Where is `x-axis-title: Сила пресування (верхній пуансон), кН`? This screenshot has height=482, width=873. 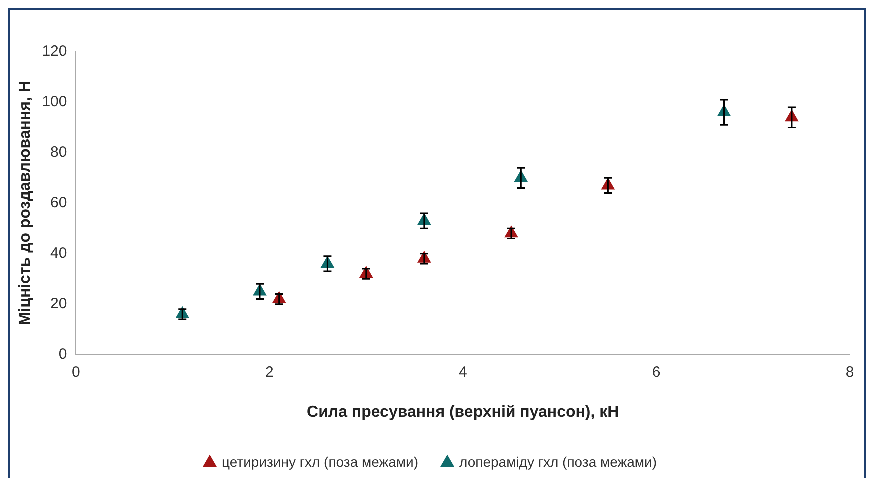 x-axis-title: Сила пресування (верхній пуансон), кН is located at coordinates (463, 412).